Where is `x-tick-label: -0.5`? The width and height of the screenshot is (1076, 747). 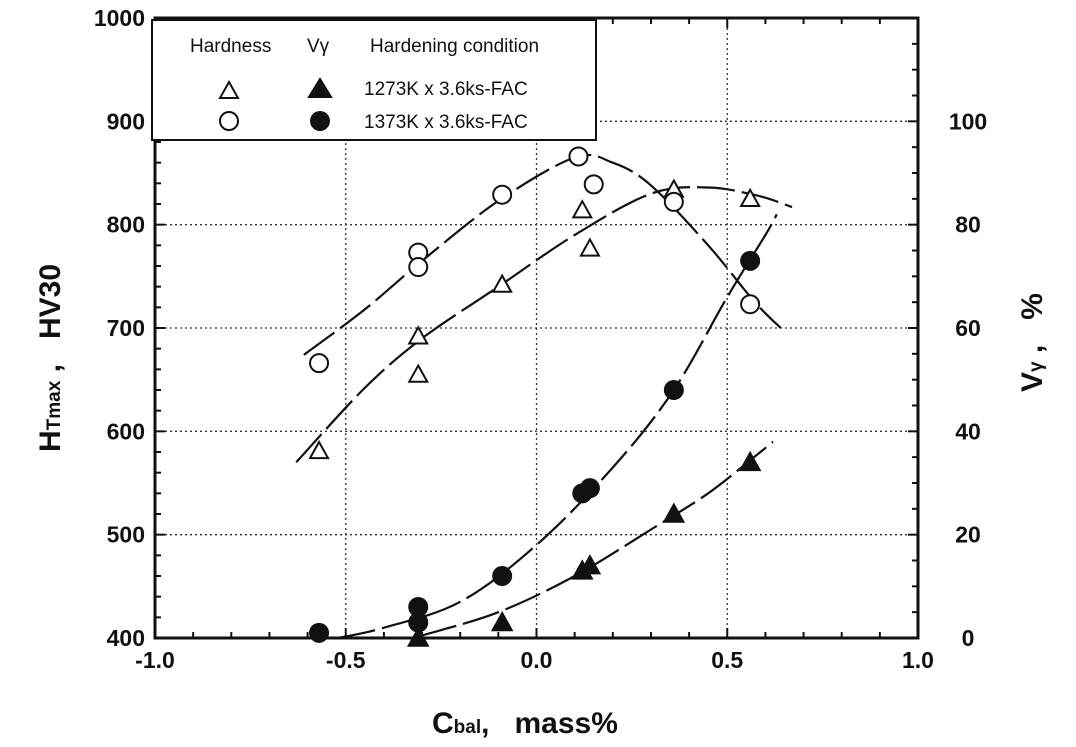
x-tick-label: -0.5 is located at coordinates (346, 660).